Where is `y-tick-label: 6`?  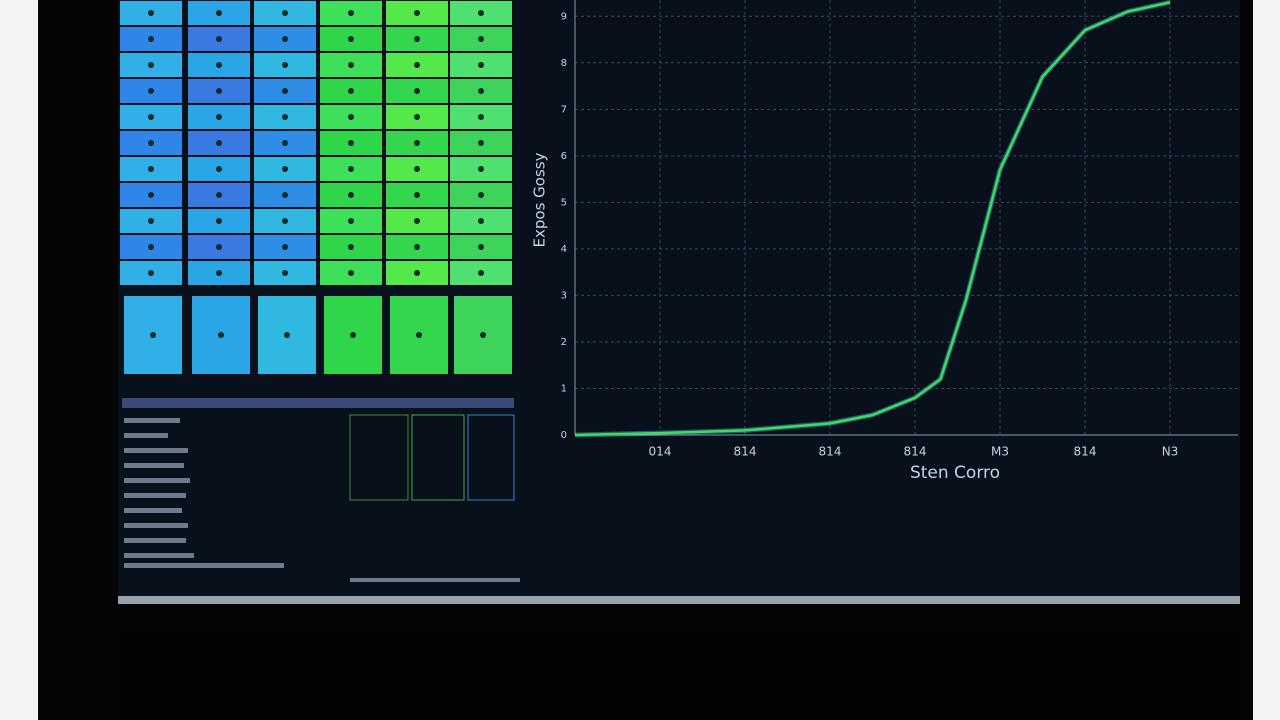
y-tick-label: 6 is located at coordinates (564, 156).